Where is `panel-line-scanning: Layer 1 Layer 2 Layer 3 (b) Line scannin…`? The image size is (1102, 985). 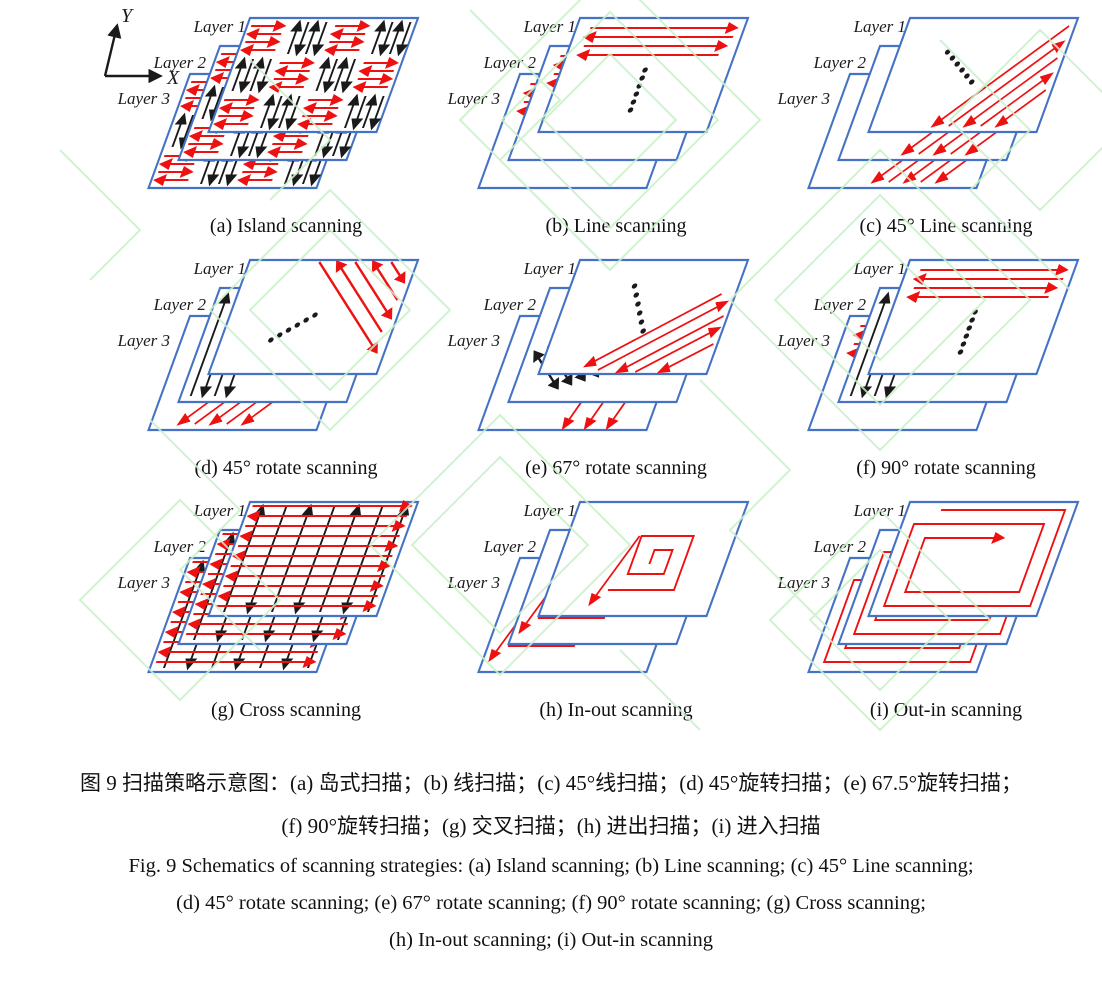 panel-line-scanning: Layer 1 Layer 2 Layer 3 (b) Line scannin… is located at coordinates (595, 123).